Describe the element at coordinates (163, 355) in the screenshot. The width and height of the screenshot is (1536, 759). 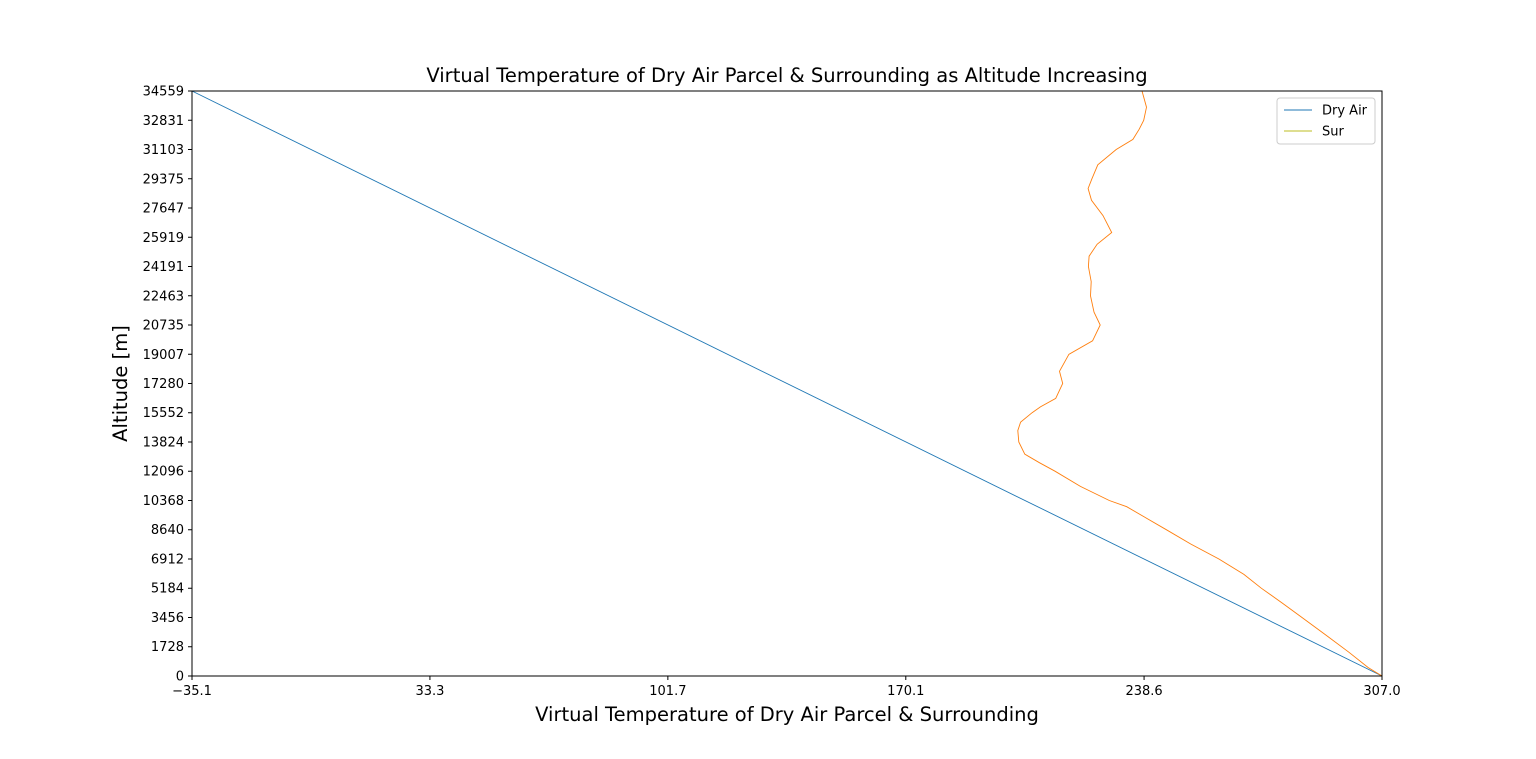
I see `y-tick-label: 19007` at that location.